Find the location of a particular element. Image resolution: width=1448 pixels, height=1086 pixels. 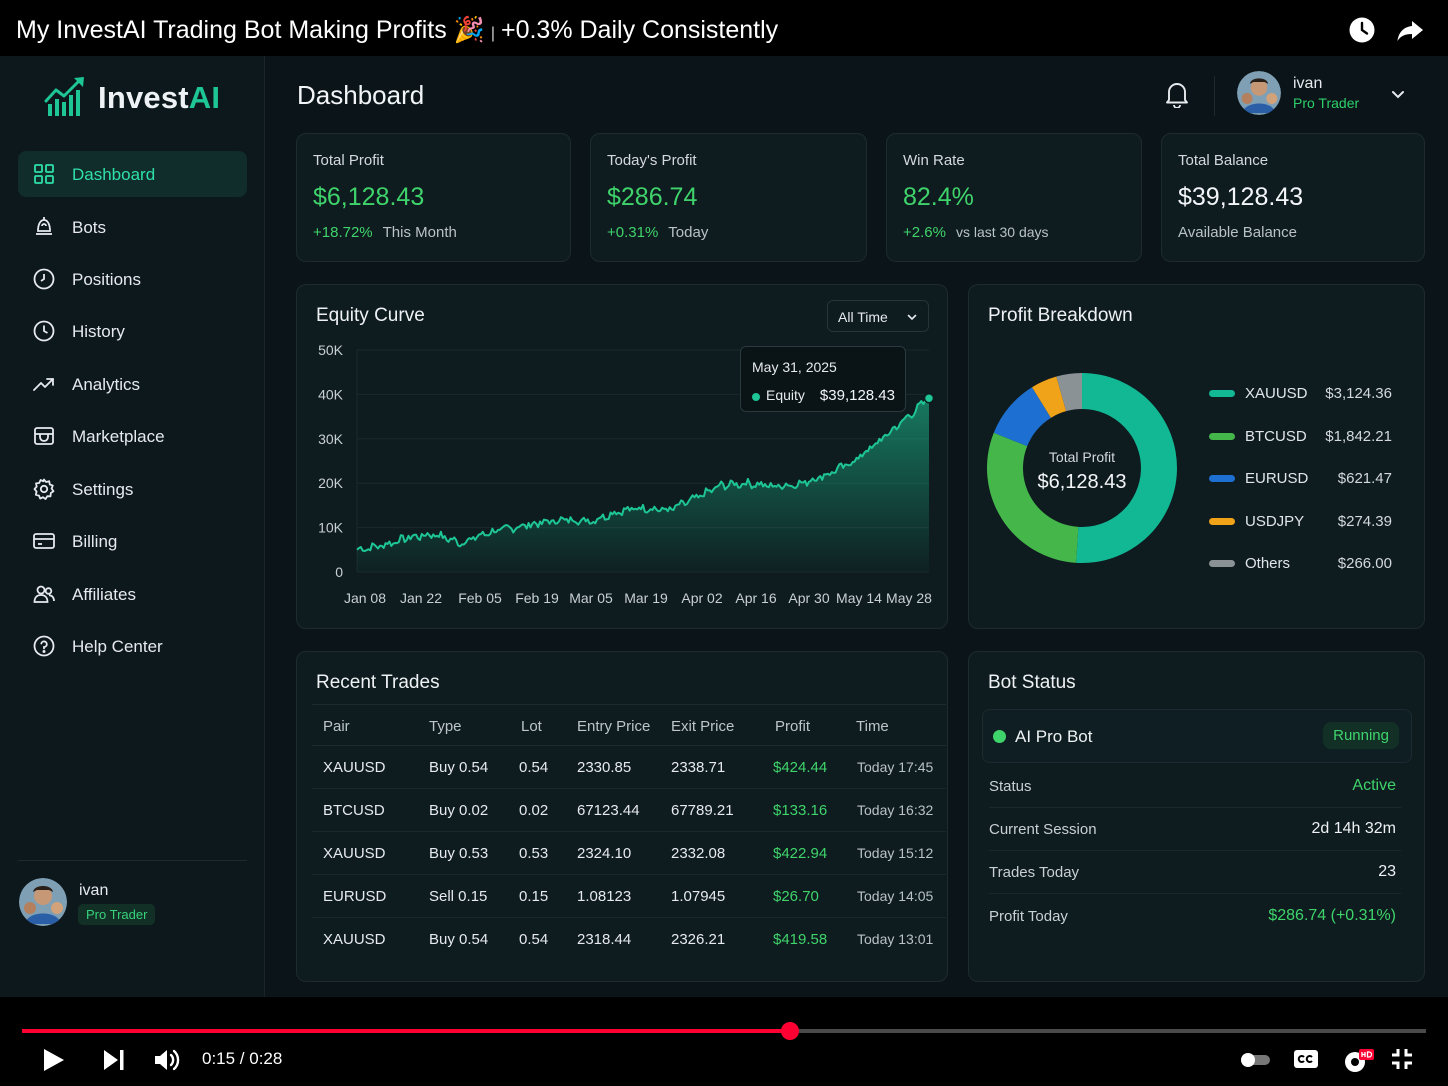

legend-item: BTCUSD $1,842.21 is located at coordinates (1304, 438).